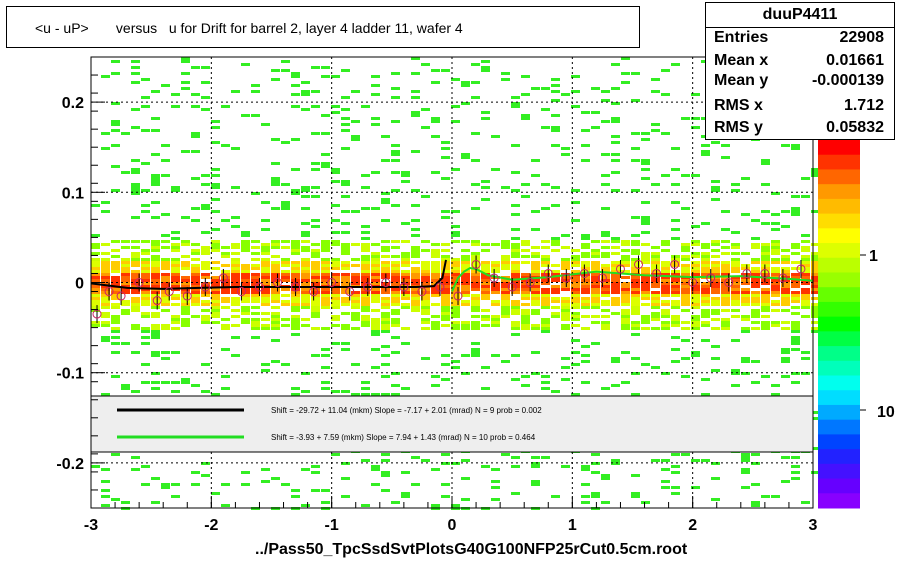 The width and height of the screenshot is (904, 565). Describe the element at coordinates (91, 525) in the screenshot. I see `x-tick-label: -3` at that location.